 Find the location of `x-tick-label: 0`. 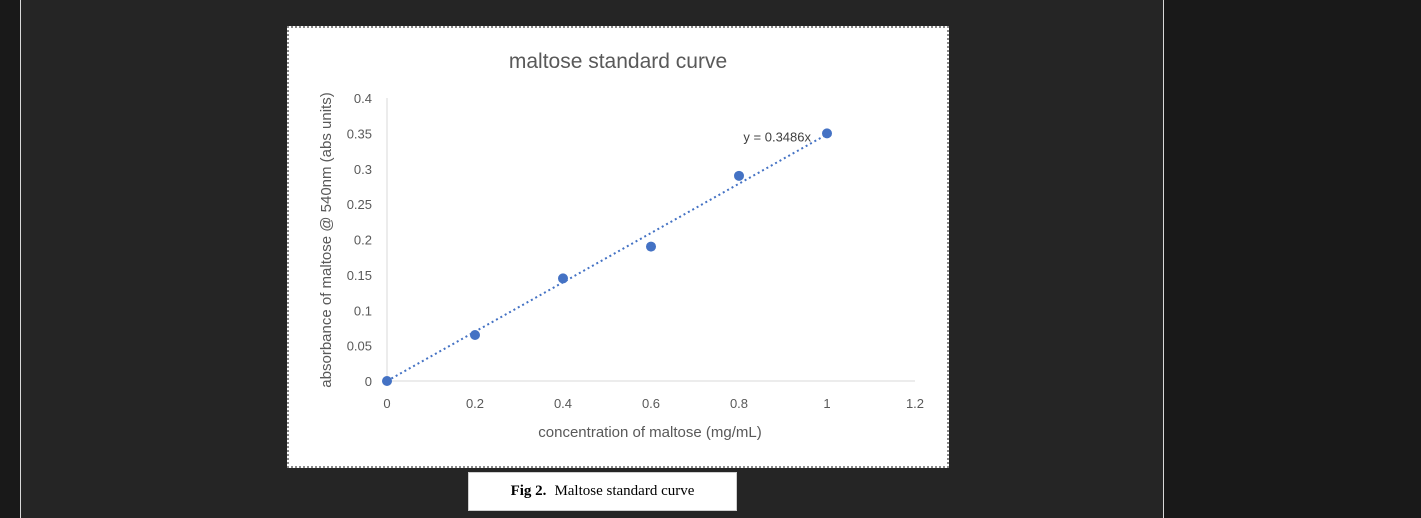

x-tick-label: 0 is located at coordinates (386, 403).